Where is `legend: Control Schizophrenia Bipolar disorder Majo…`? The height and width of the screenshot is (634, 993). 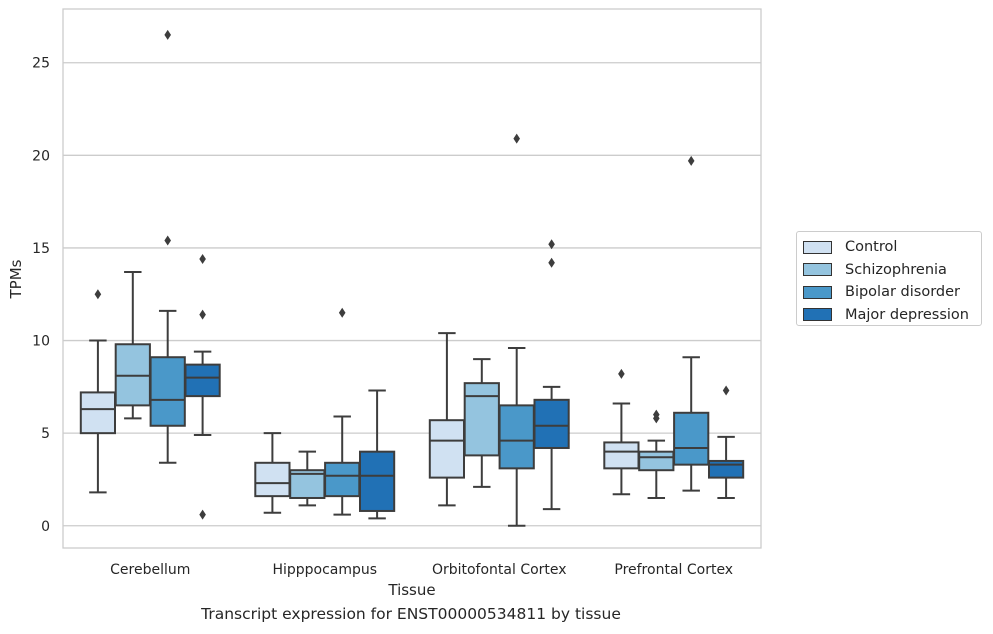
legend: Control Schizophrenia Bipolar disorder Majo… is located at coordinates (889, 278).